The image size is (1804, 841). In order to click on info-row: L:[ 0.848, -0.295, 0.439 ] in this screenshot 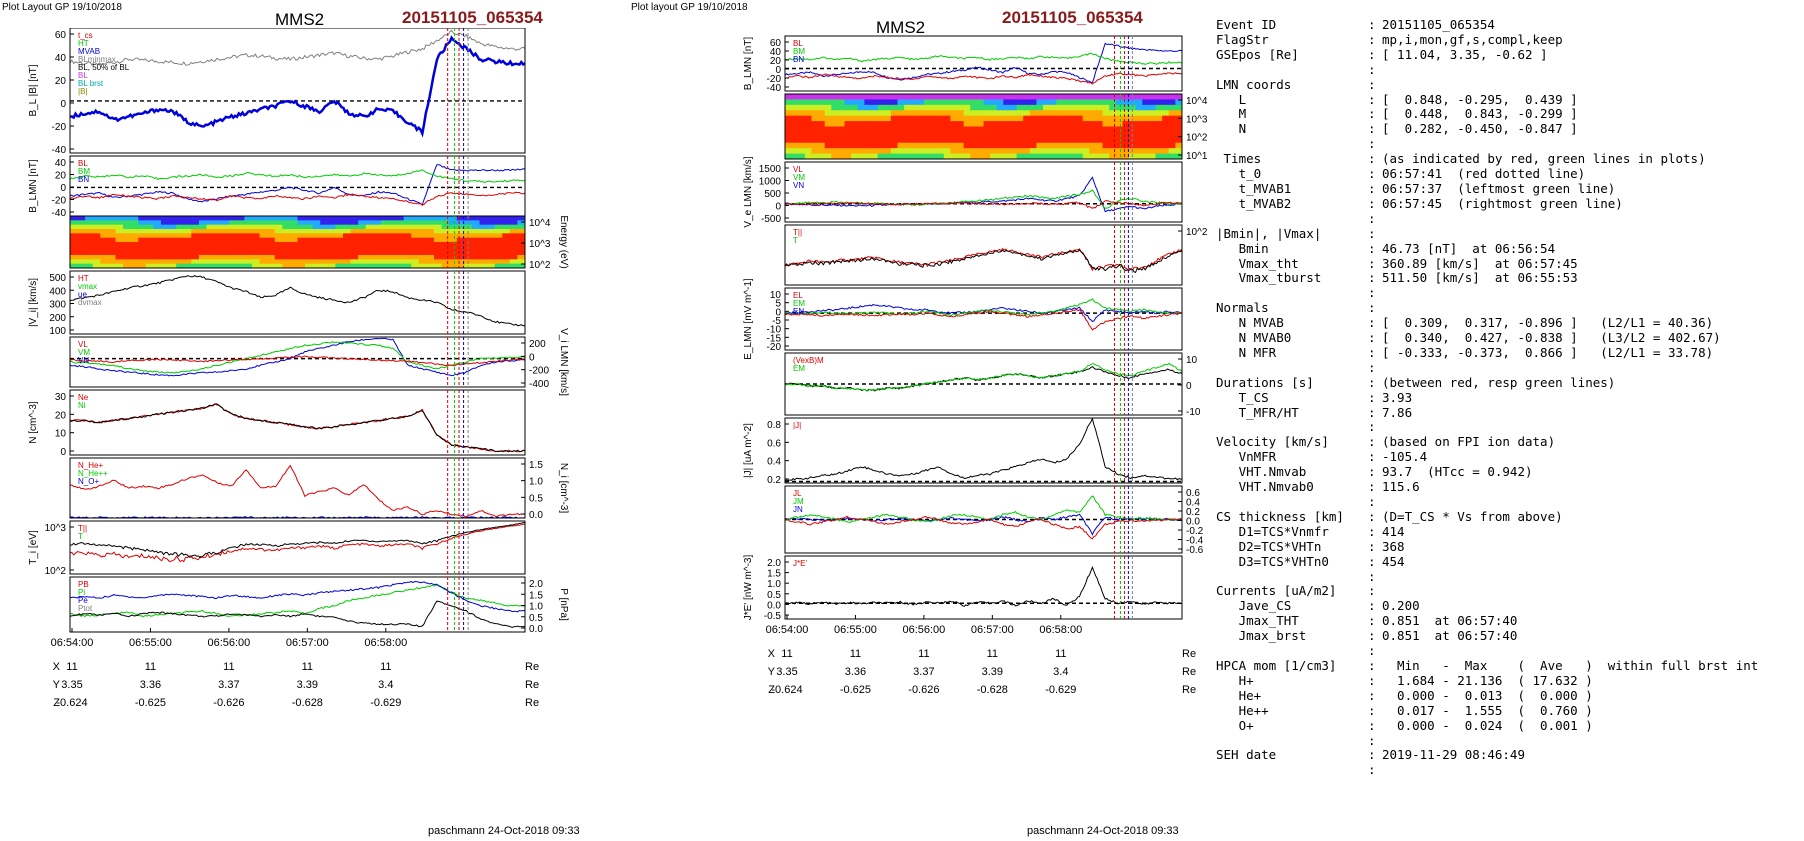, I will do `click(1508, 100)`.